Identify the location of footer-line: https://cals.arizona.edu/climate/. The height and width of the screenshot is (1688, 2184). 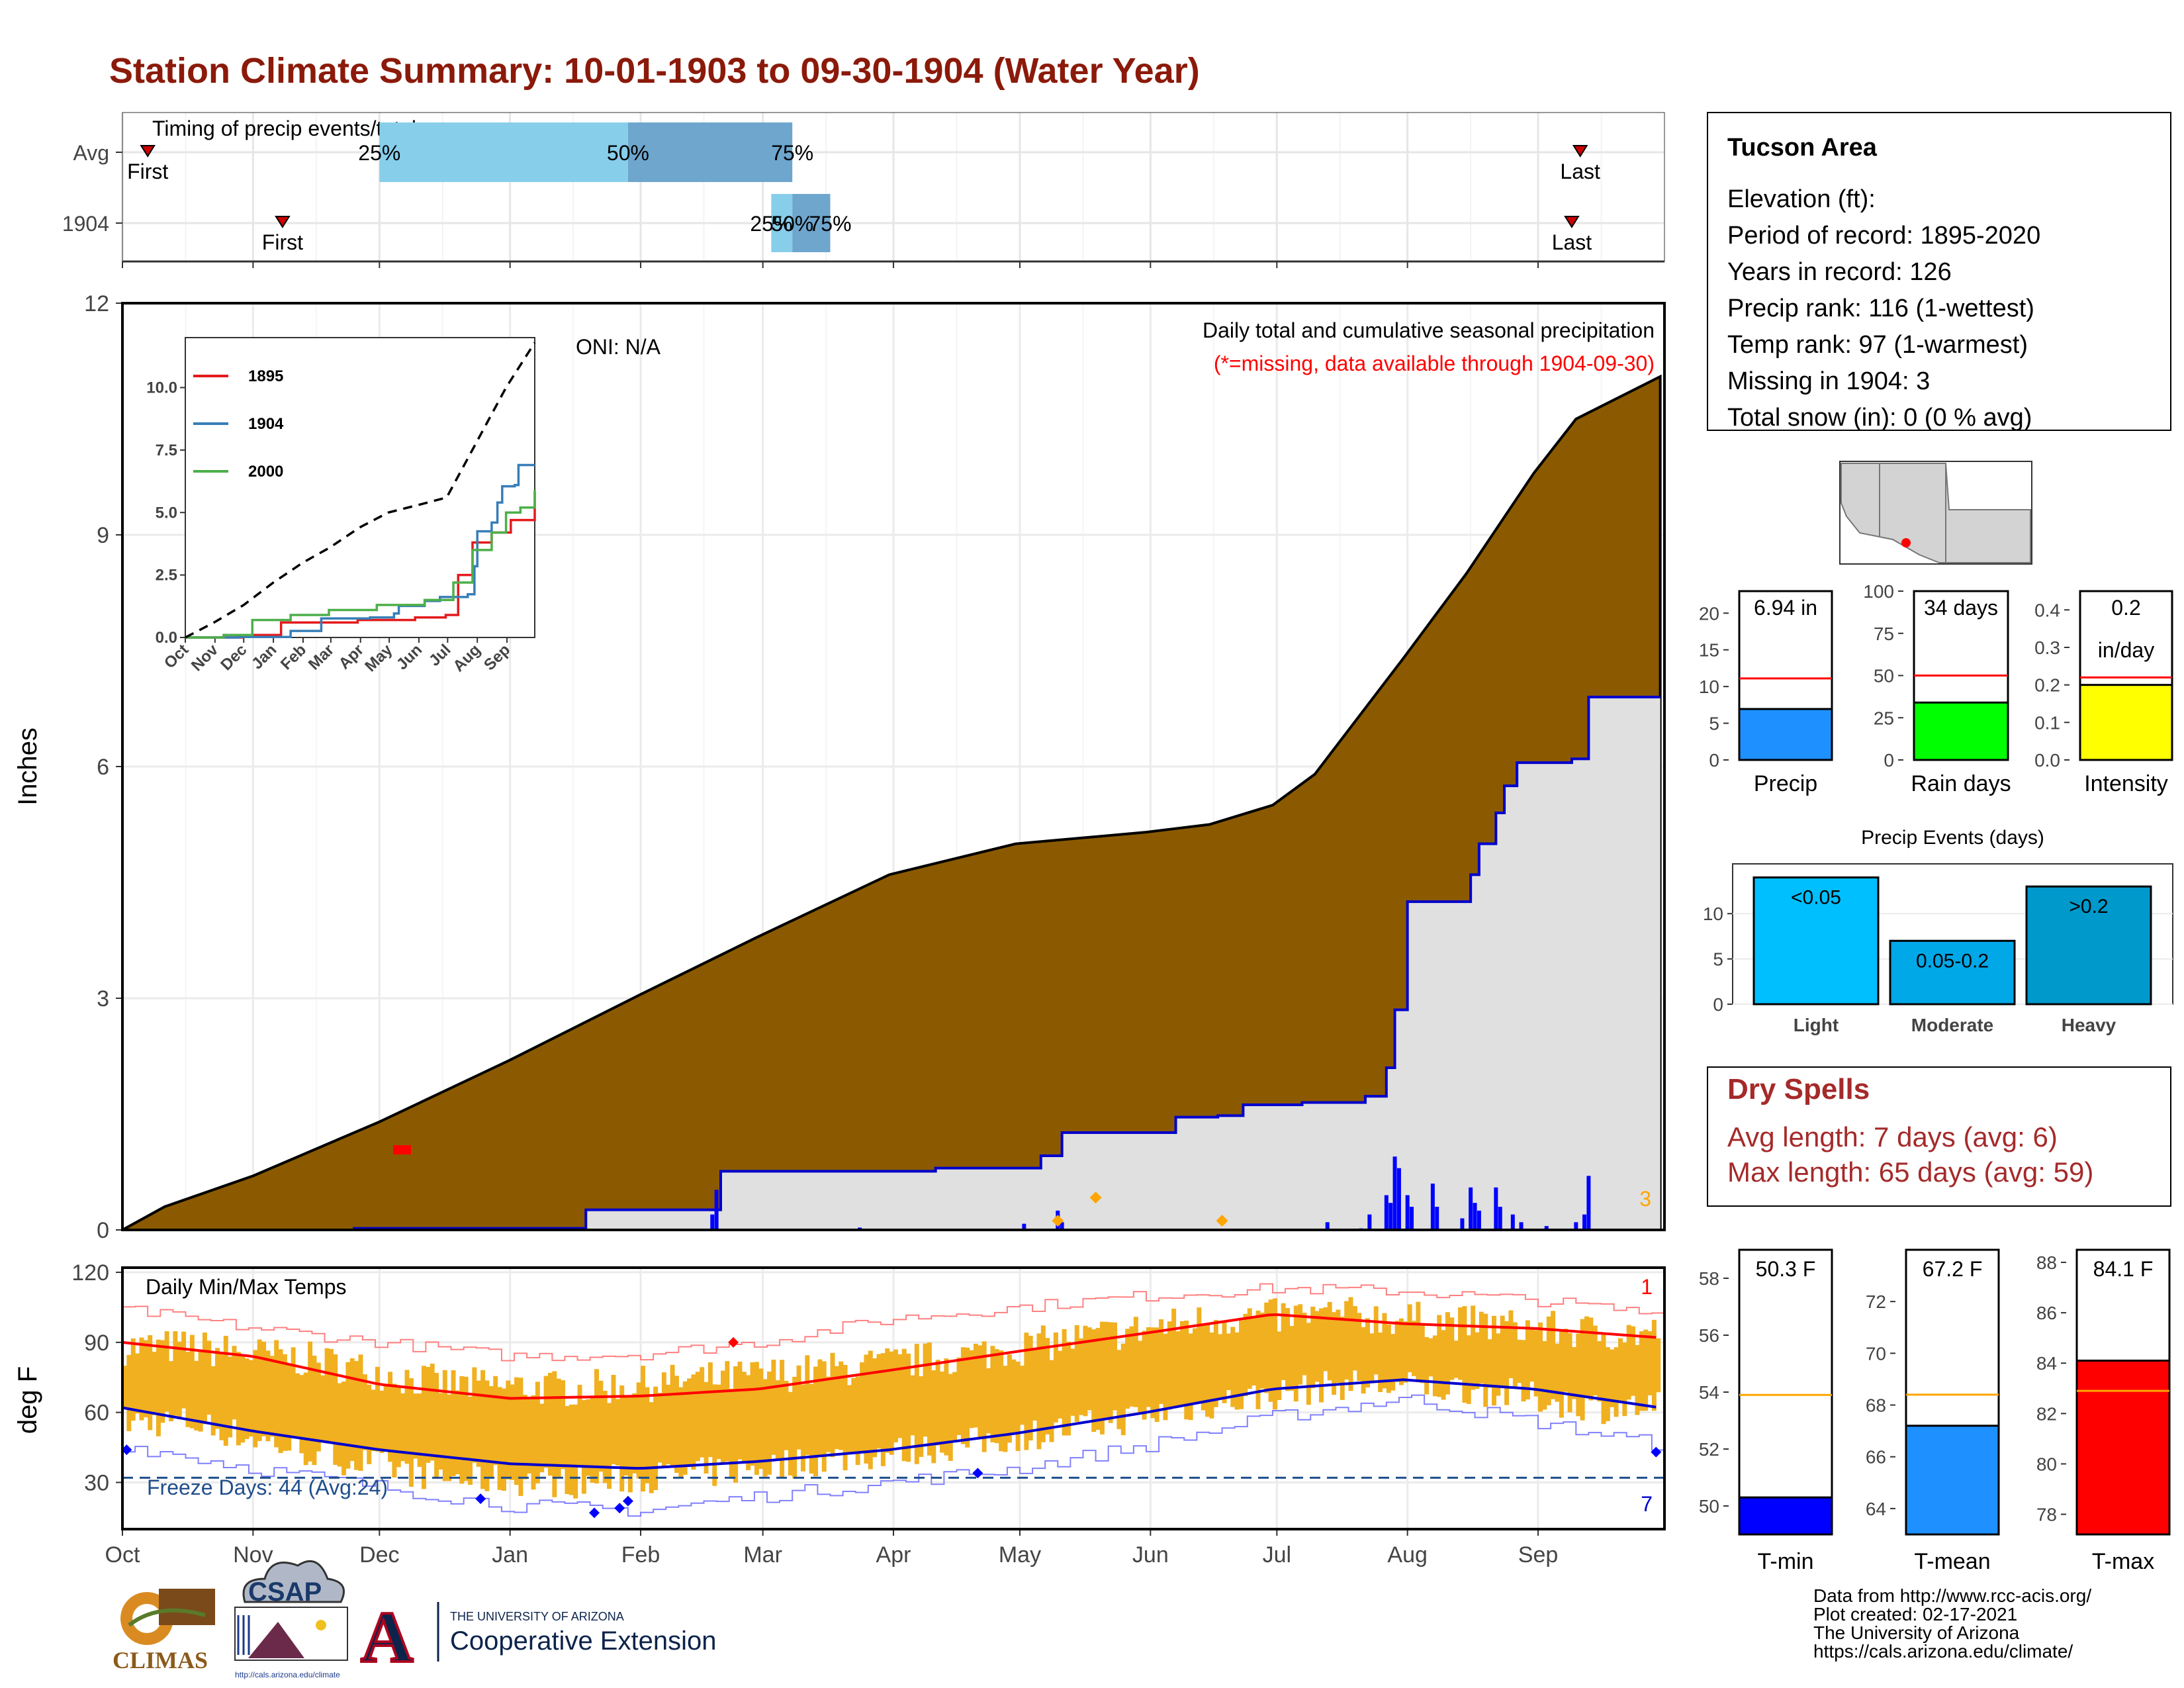
(1943, 1651).